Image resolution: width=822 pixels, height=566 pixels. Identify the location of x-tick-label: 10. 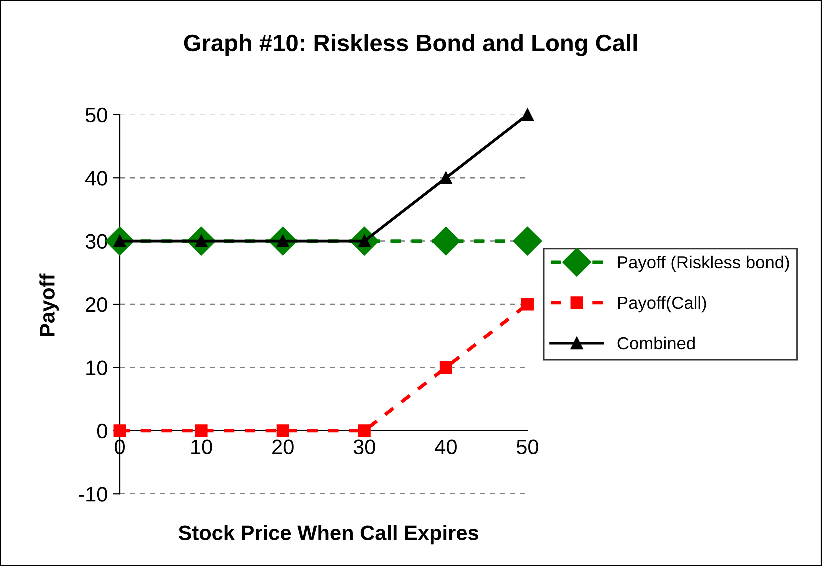
(202, 447).